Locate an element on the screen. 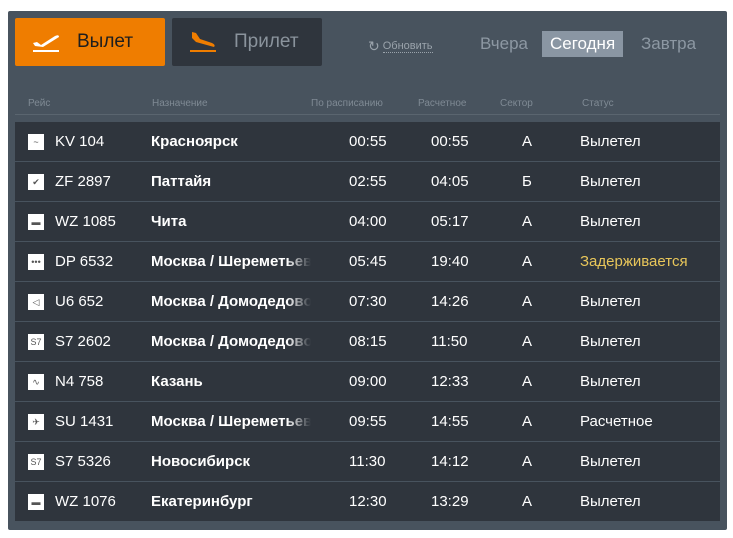  destination: Чита is located at coordinates (169, 221).